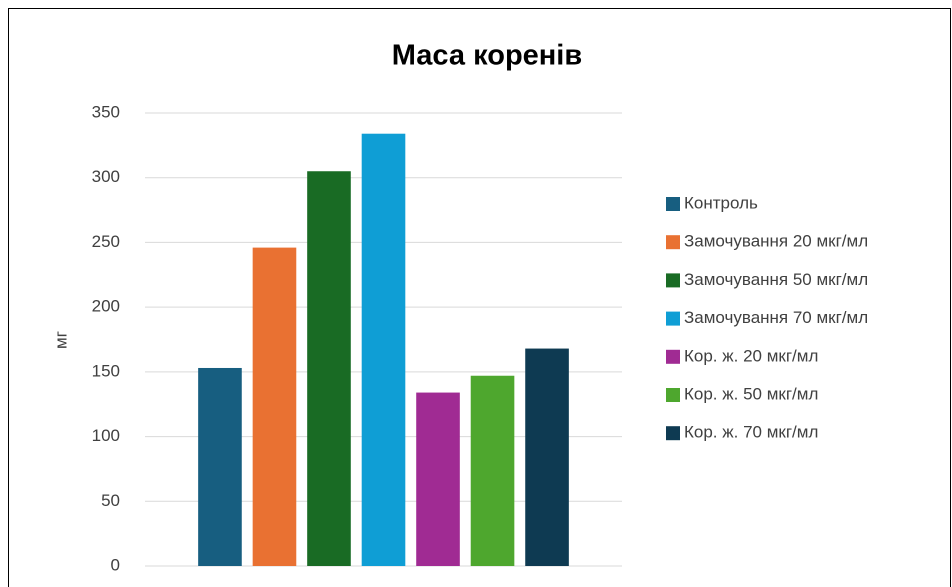 This screenshot has width=952, height=587. What do you see at coordinates (776, 279) in the screenshot?
I see `legend-label: Замочування 50 мкг/мл` at bounding box center [776, 279].